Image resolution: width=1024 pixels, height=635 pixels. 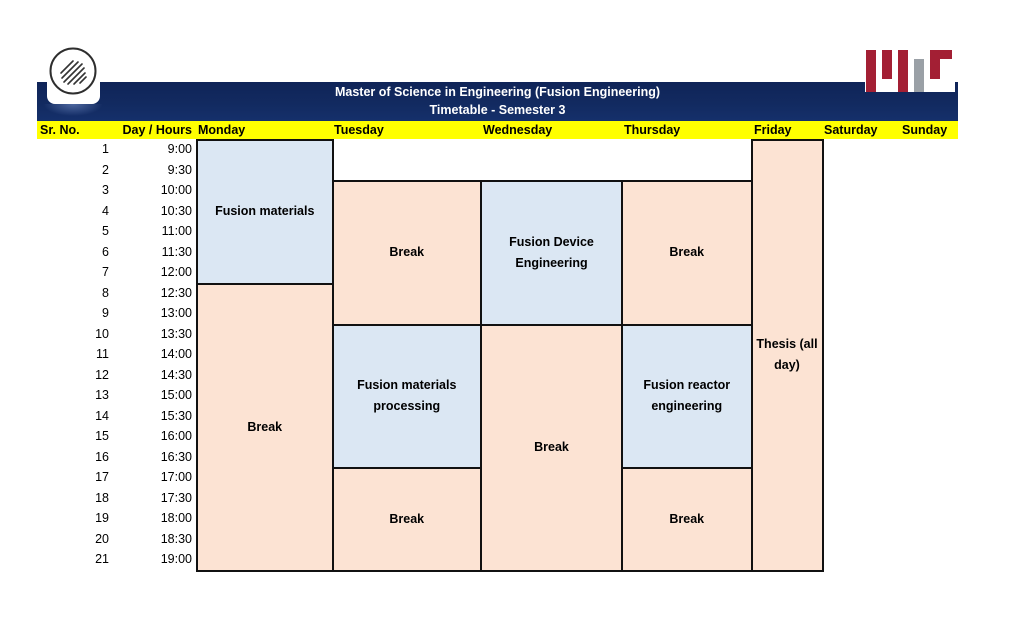 What do you see at coordinates (176, 333) in the screenshot?
I see `time-cell: 13:30` at bounding box center [176, 333].